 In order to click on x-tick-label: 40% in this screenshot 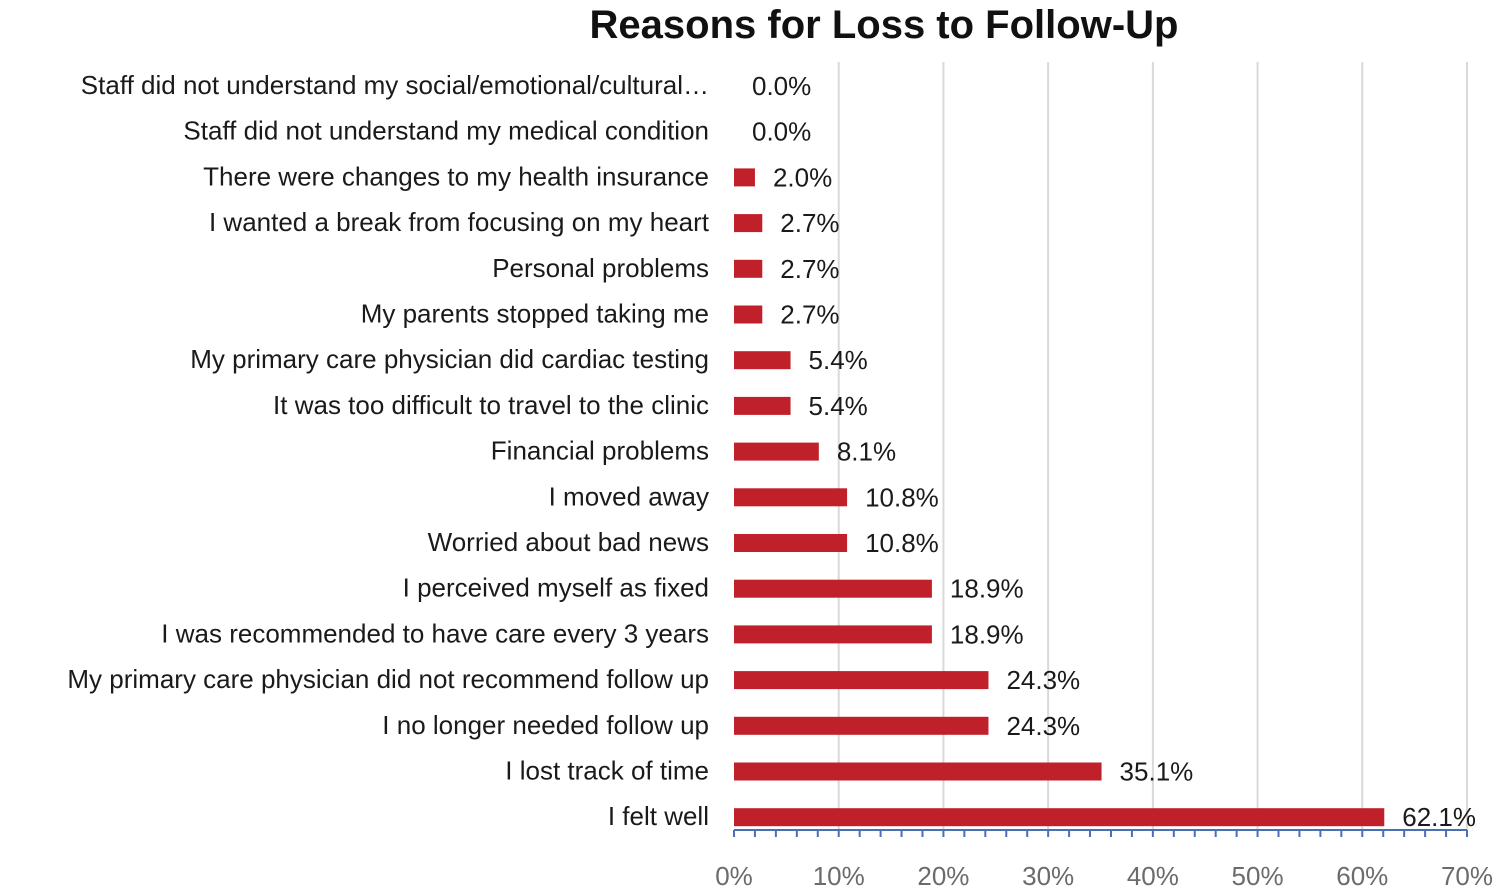, I will do `click(1153, 876)`.